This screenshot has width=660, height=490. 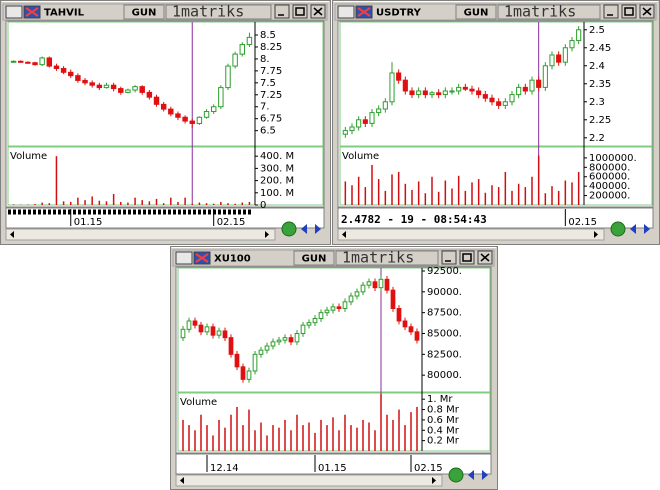 I want to click on x-tick-label: 12.14, so click(x=224, y=468).